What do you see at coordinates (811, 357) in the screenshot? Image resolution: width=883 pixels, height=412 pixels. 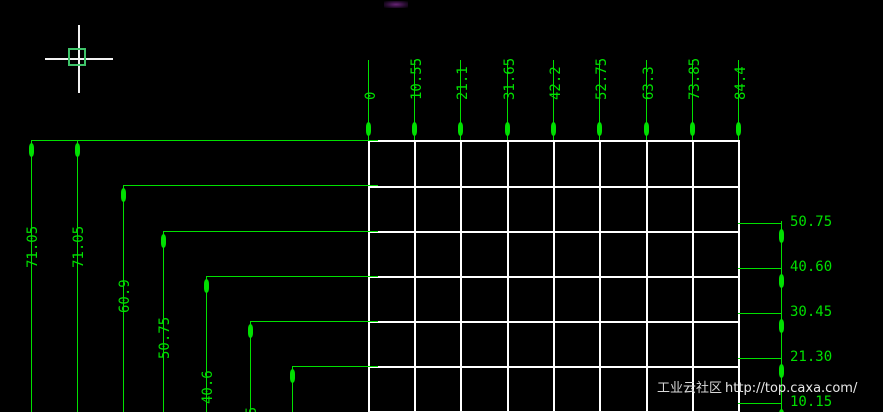 I see `right-dimension-label: 21.30` at bounding box center [811, 357].